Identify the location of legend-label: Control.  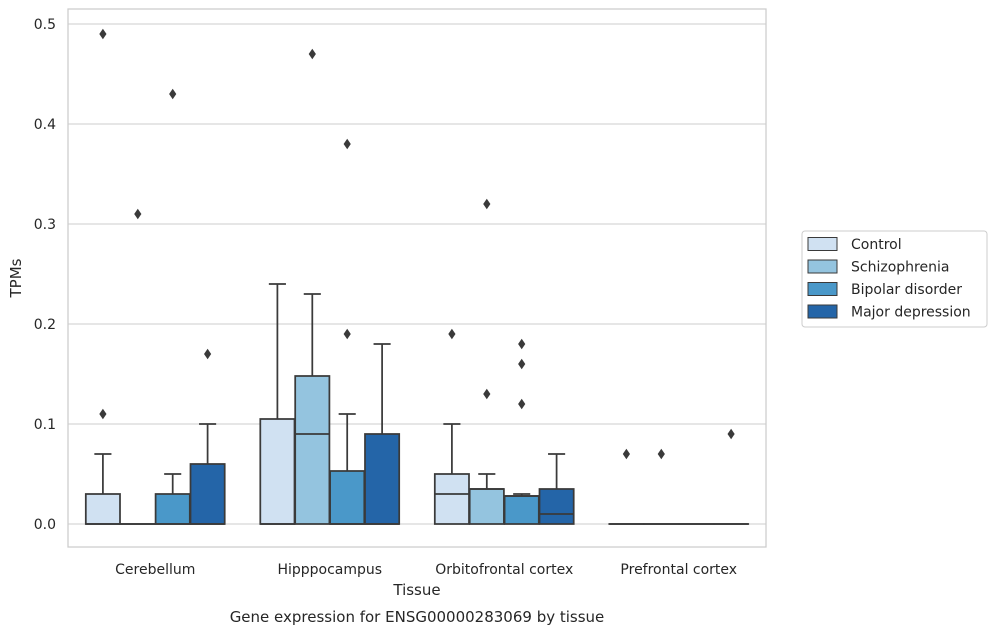
(876, 245).